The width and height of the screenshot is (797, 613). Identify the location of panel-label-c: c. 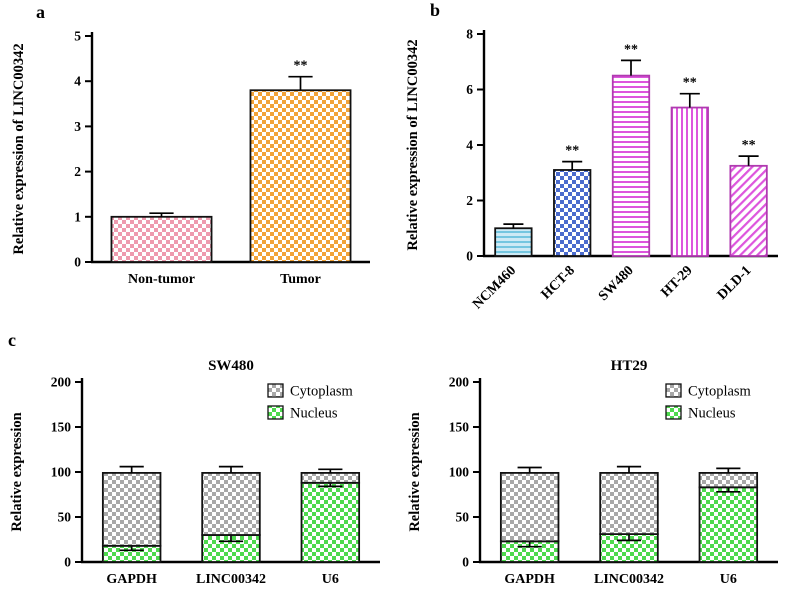
(12, 340).